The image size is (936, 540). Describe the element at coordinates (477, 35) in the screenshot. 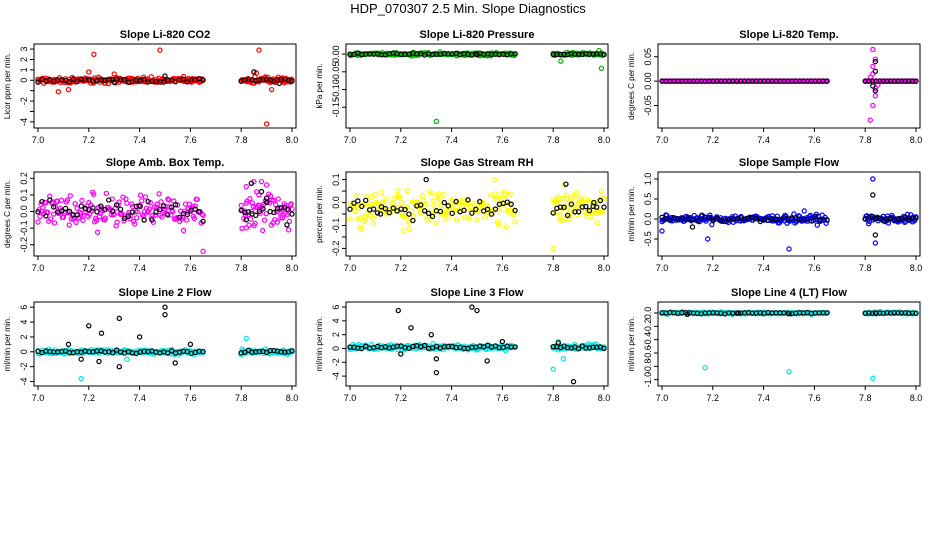

I see `chart-title: Slope Li-820 Pressure` at that location.